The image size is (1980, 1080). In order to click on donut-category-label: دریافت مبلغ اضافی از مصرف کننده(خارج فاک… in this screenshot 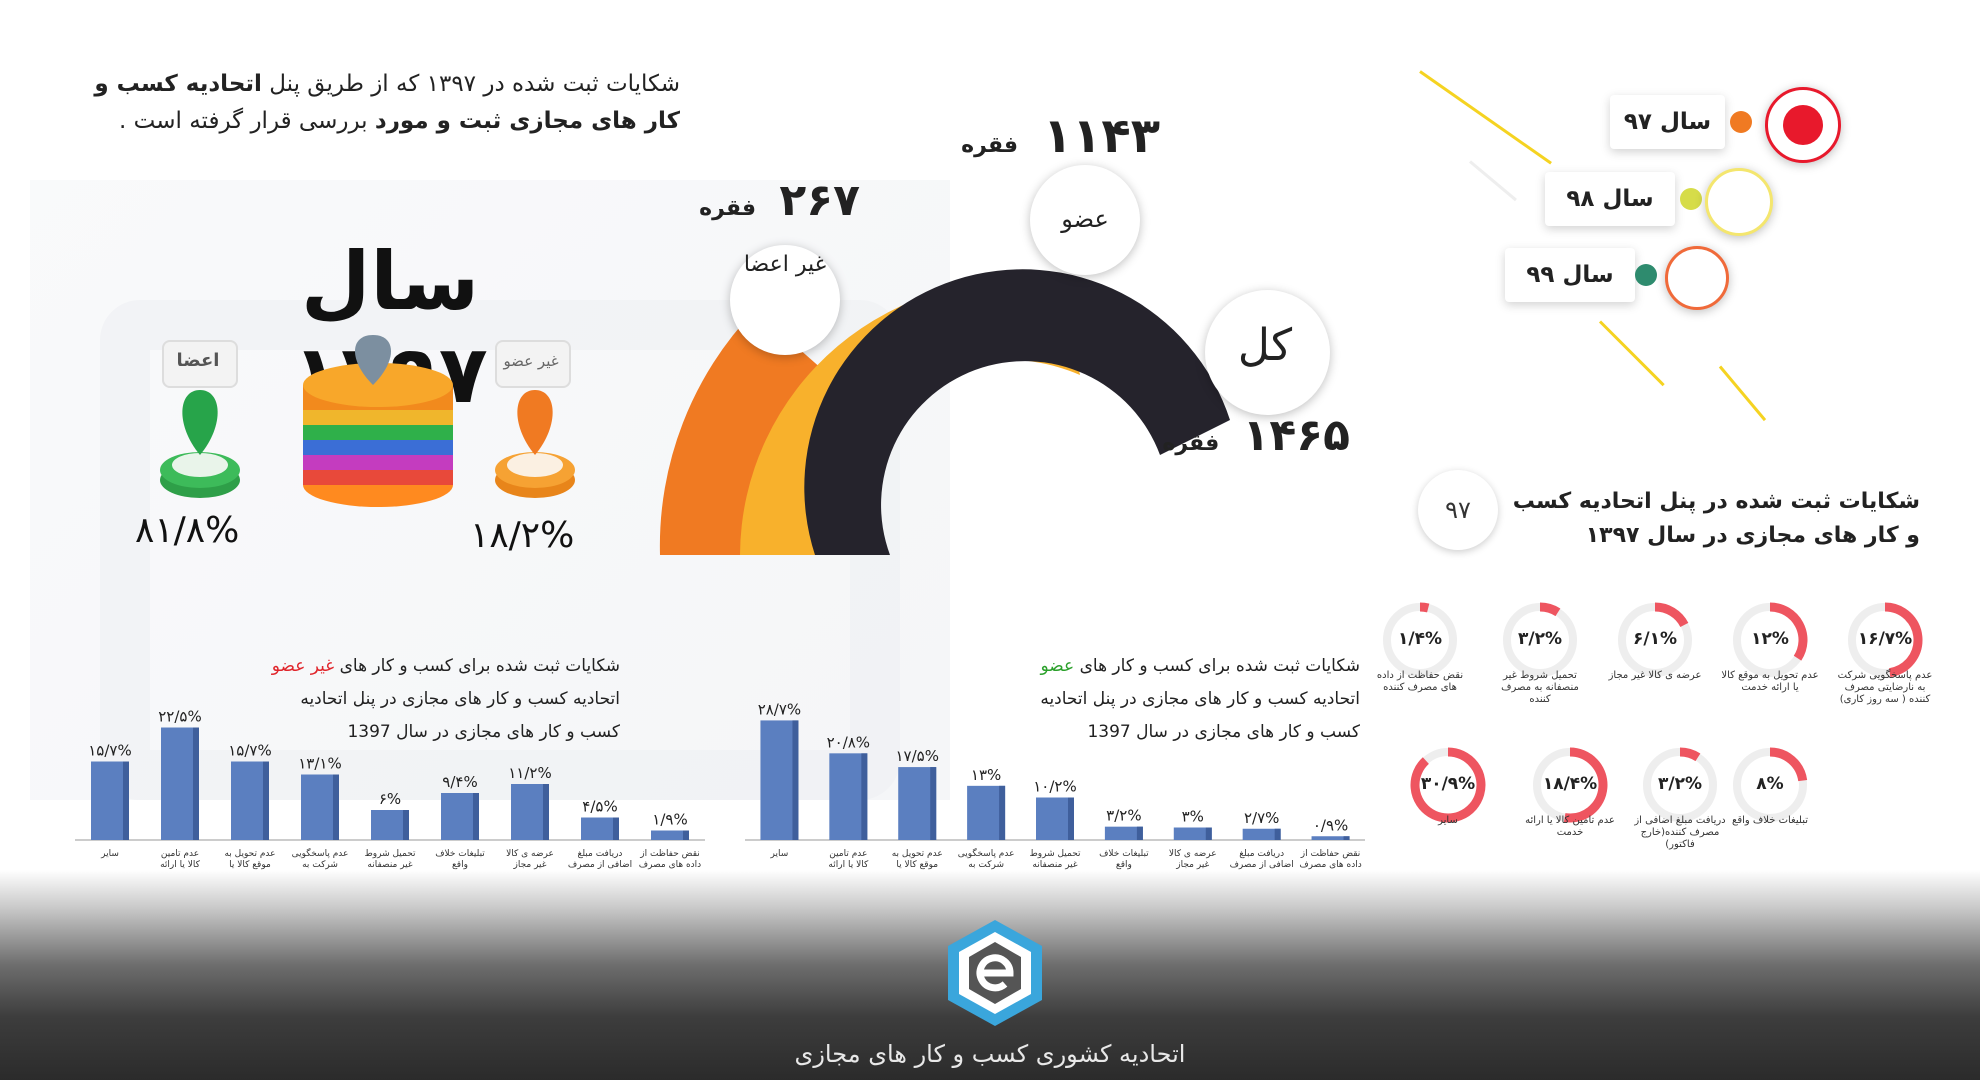, I will do `click(1680, 832)`.